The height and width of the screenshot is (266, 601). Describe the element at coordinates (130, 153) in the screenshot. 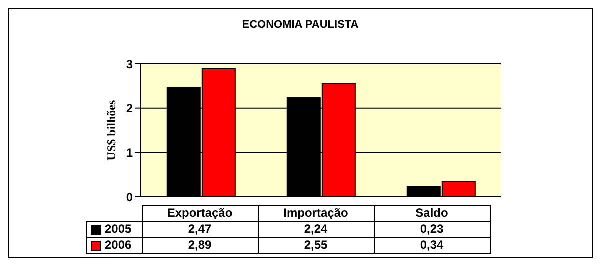

I see `y-tick-label: 1` at that location.